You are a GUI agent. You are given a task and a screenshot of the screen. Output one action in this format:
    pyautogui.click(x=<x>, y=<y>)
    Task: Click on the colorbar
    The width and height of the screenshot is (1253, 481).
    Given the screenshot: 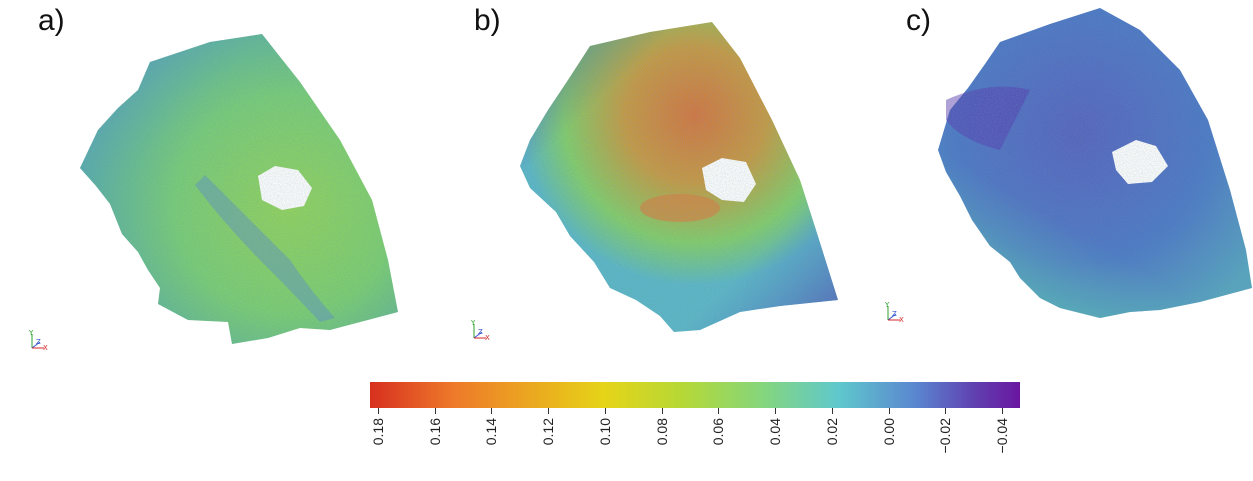 What is the action you would take?
    pyautogui.click(x=695, y=395)
    